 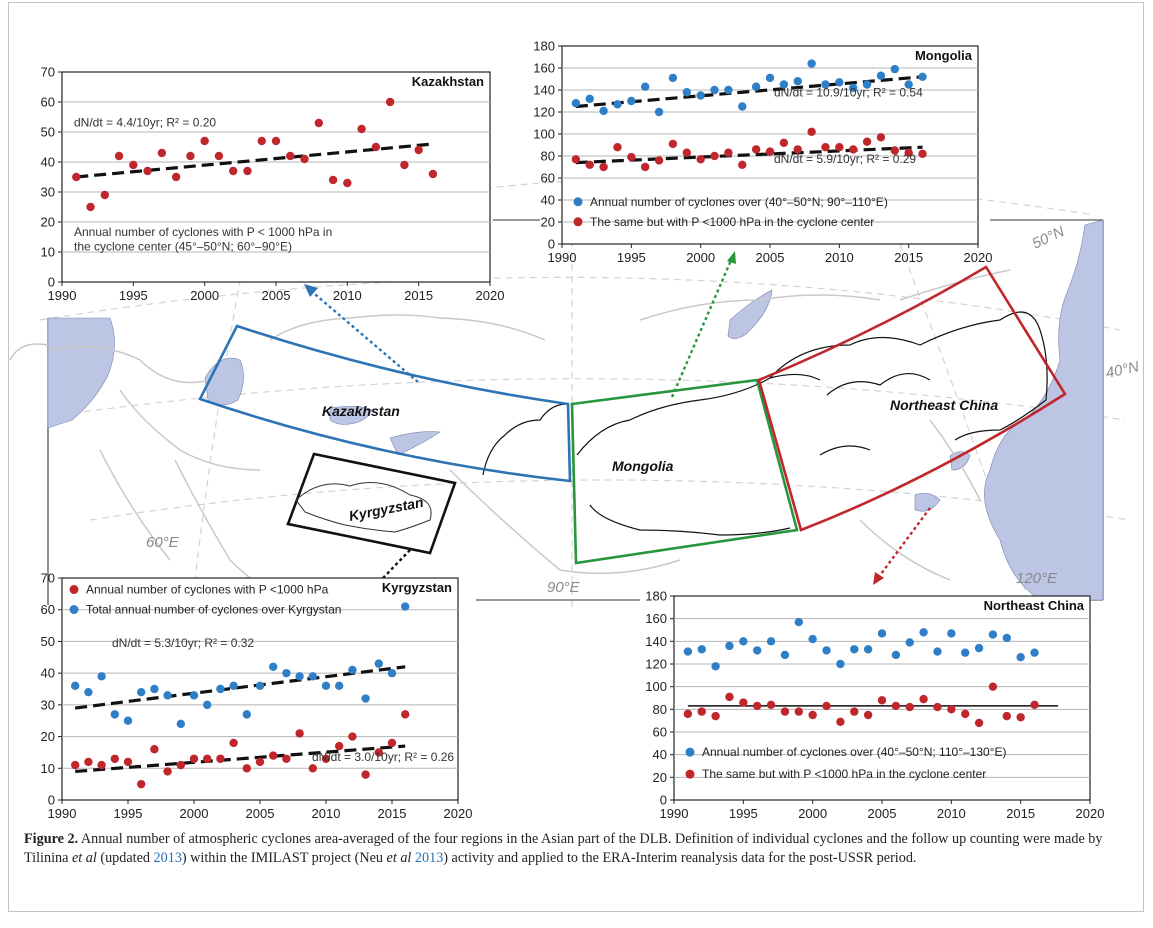 I want to click on kazakhstan-xtick-label: 1995, so click(x=133, y=295).